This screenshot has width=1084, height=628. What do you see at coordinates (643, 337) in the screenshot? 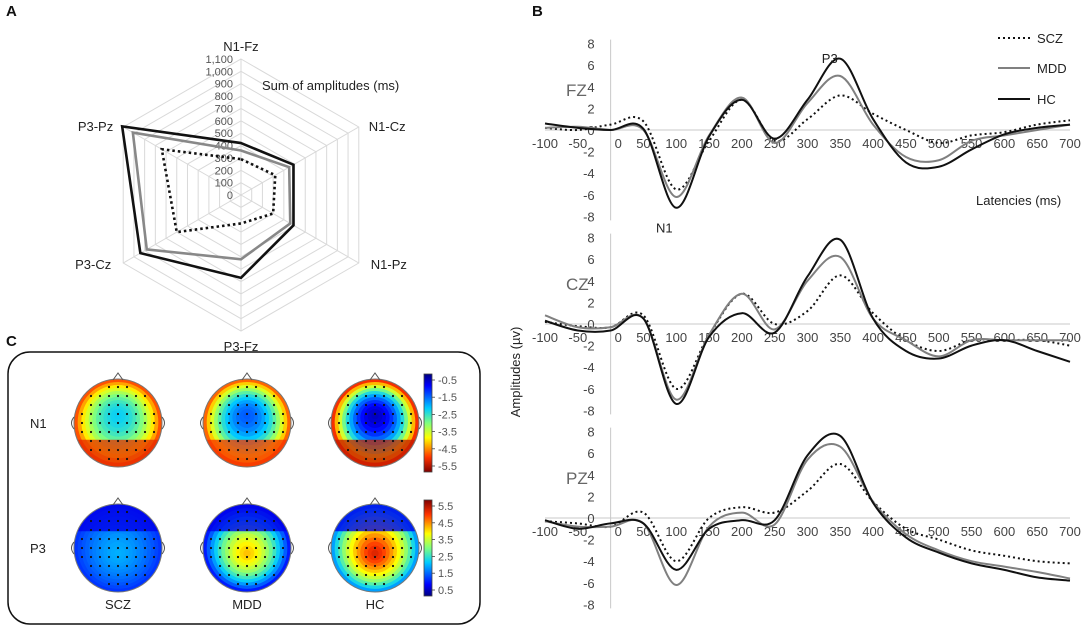
I see `erp-x-tick: 50` at bounding box center [643, 337].